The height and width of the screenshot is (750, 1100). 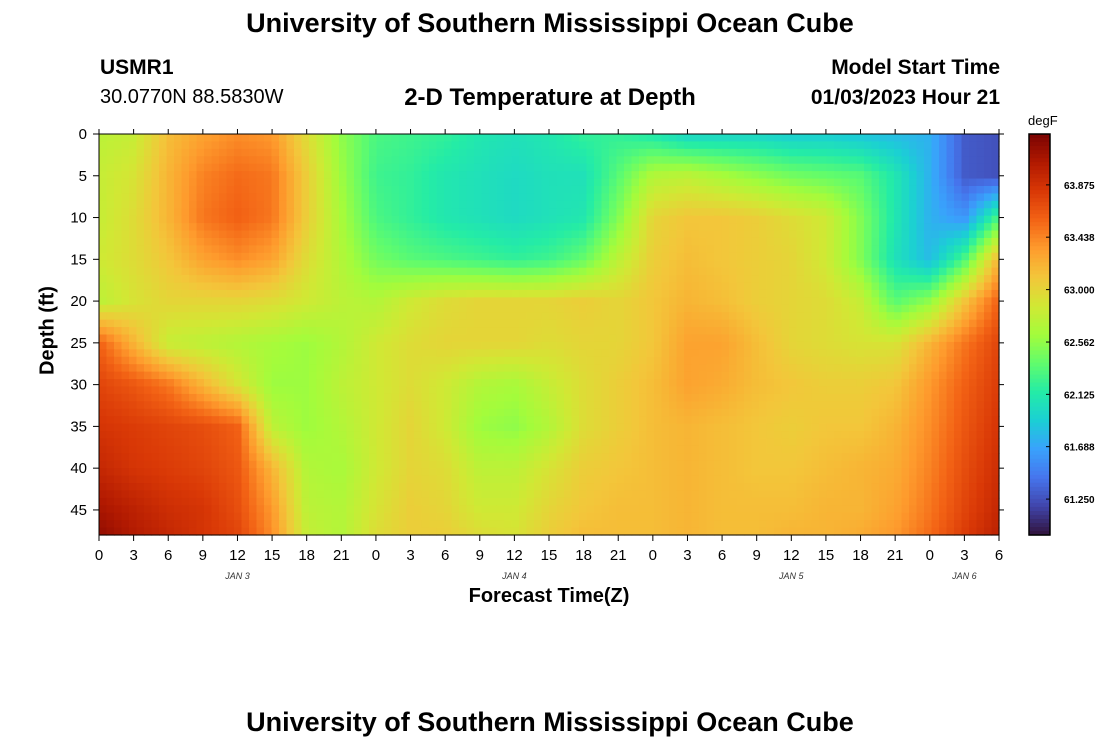 What do you see at coordinates (137, 67) in the screenshot?
I see `station-id: USMR1` at bounding box center [137, 67].